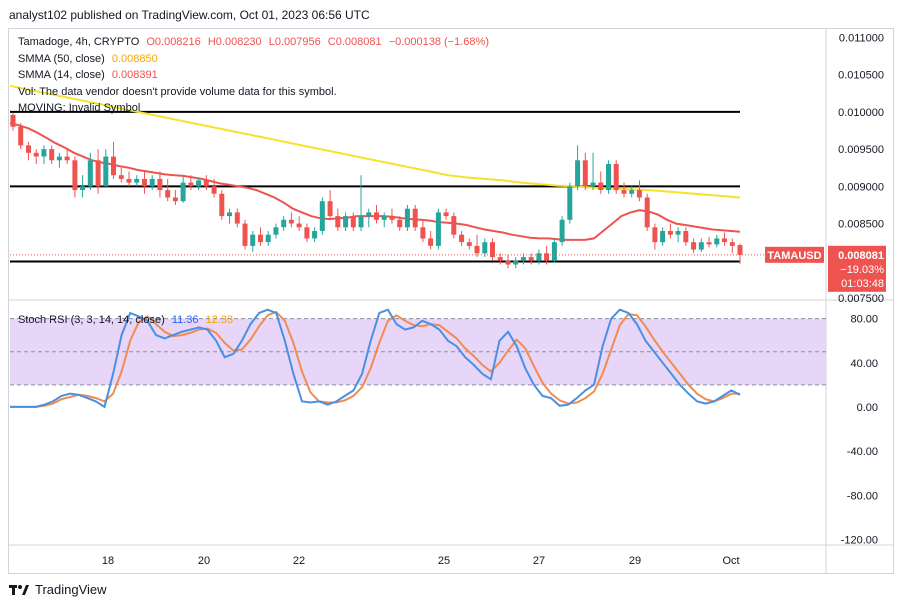  What do you see at coordinates (375, 359) in the screenshot?
I see `stoch-d-line` at bounding box center [375, 359].